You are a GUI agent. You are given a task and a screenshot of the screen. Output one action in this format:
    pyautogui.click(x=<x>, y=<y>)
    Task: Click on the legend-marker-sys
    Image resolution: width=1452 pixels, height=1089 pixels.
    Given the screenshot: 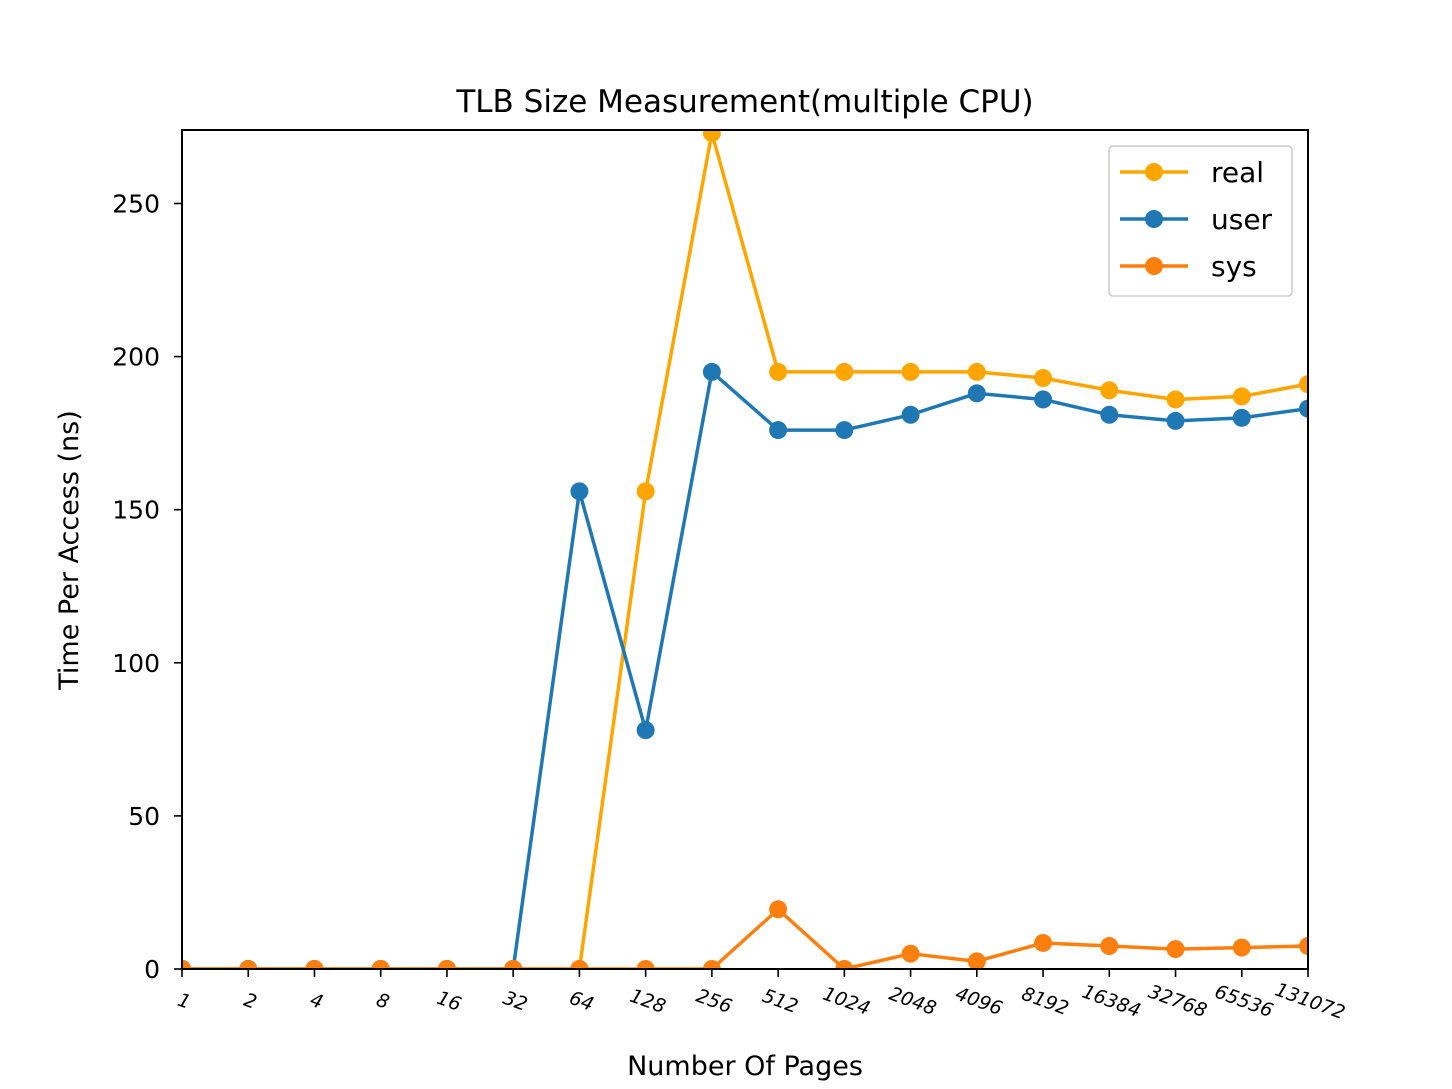 What is the action you would take?
    pyautogui.click(x=1154, y=266)
    